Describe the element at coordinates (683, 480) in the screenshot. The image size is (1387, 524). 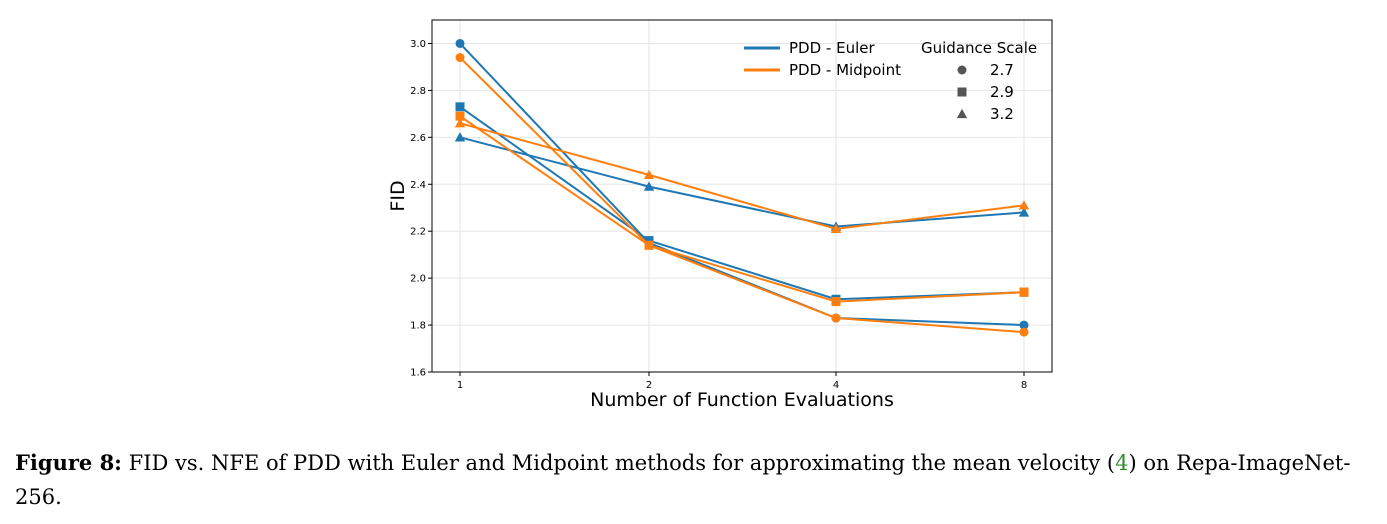
I see `caption-text-after-ref: ) on Repa-ImageNet-256.` at that location.